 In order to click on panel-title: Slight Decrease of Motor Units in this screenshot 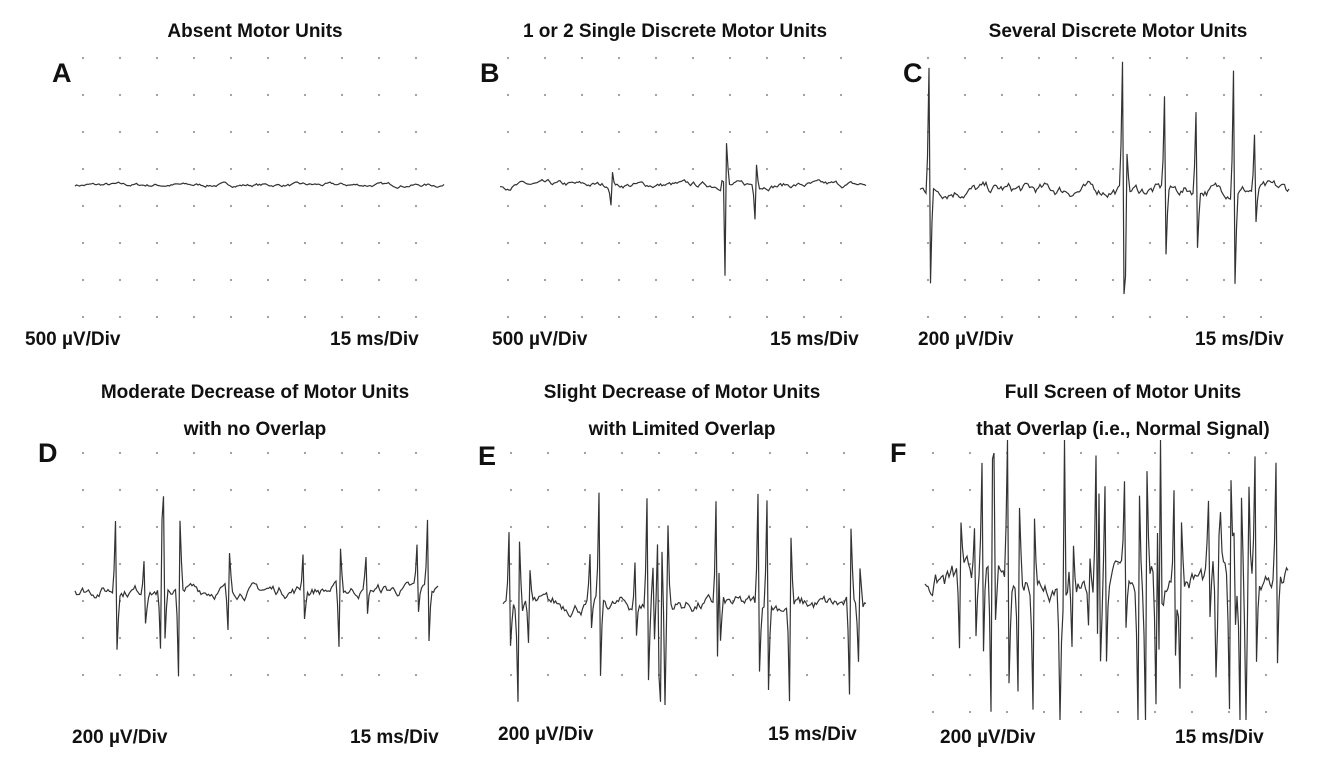, I will do `click(682, 392)`.